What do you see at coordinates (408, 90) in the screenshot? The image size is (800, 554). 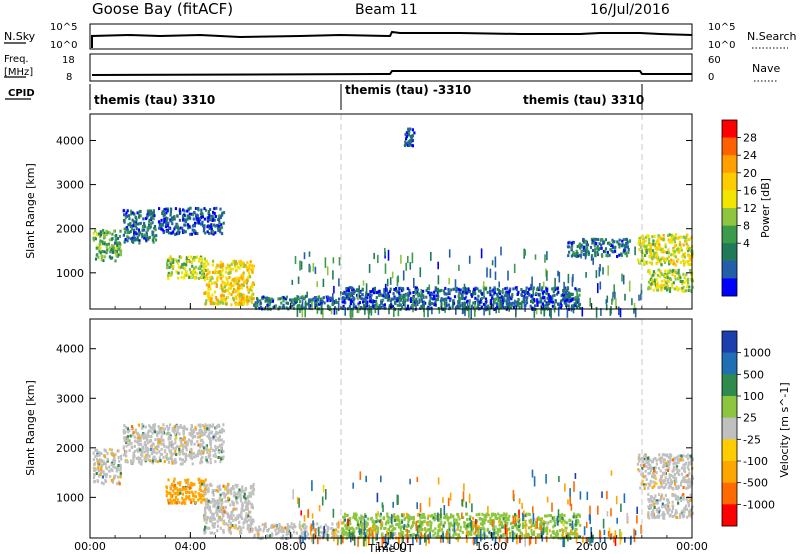 I see `cpid-segment-2: themis (tau) -3310` at bounding box center [408, 90].